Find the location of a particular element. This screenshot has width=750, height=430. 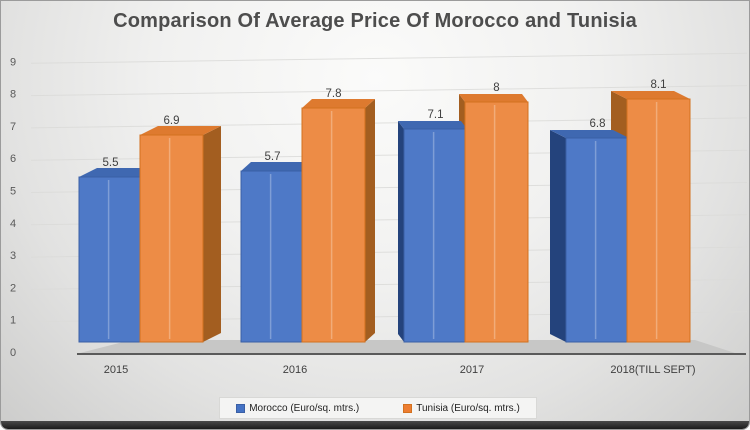

bar-side-morocco-2018(TILL SEPT) is located at coordinates (558, 236).